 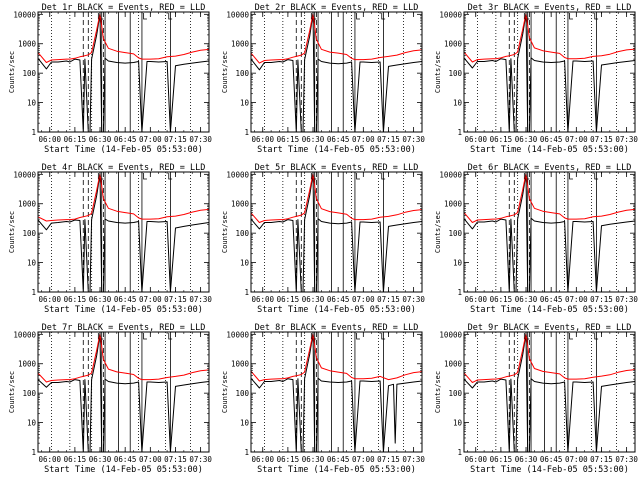 What do you see at coordinates (549, 38) in the screenshot?
I see `panel-3-series-lld` at bounding box center [549, 38].